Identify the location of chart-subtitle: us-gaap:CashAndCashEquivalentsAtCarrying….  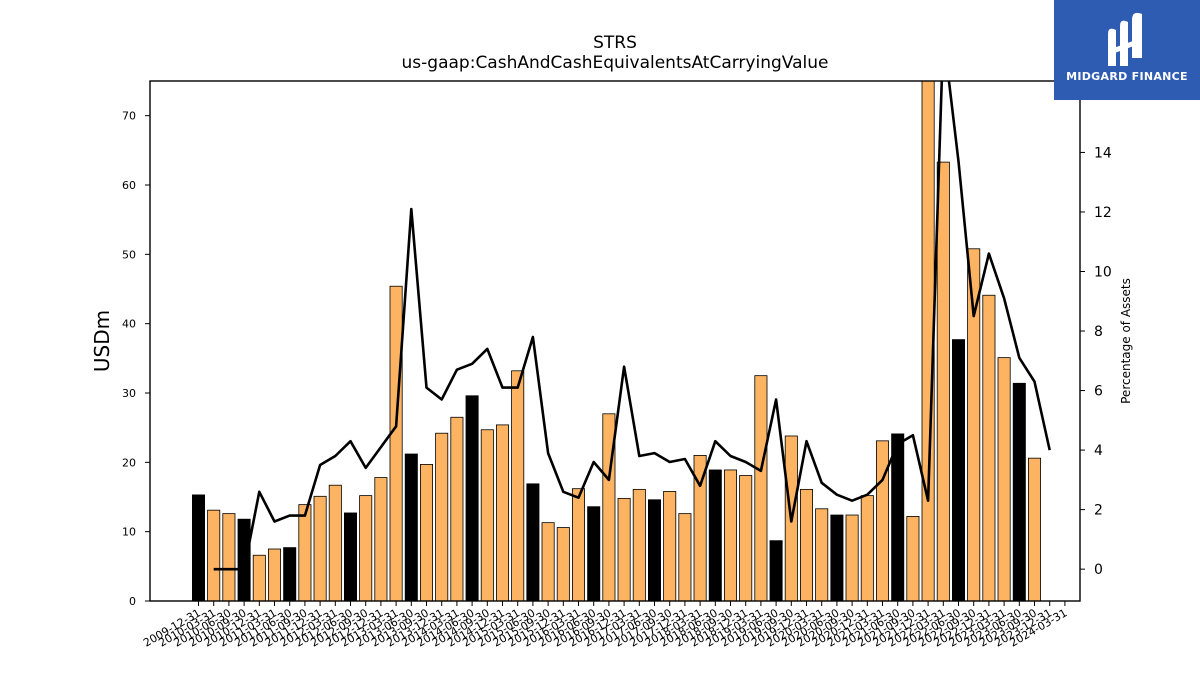
(615, 63).